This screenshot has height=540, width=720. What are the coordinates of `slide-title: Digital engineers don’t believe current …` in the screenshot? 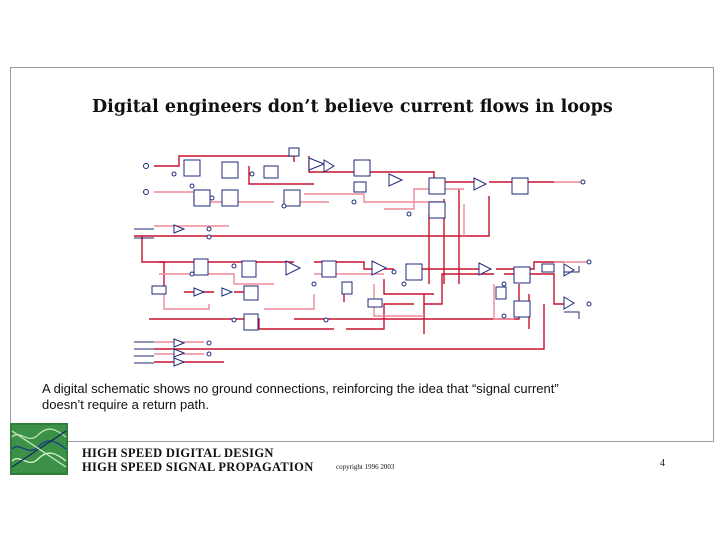 It's located at (352, 107).